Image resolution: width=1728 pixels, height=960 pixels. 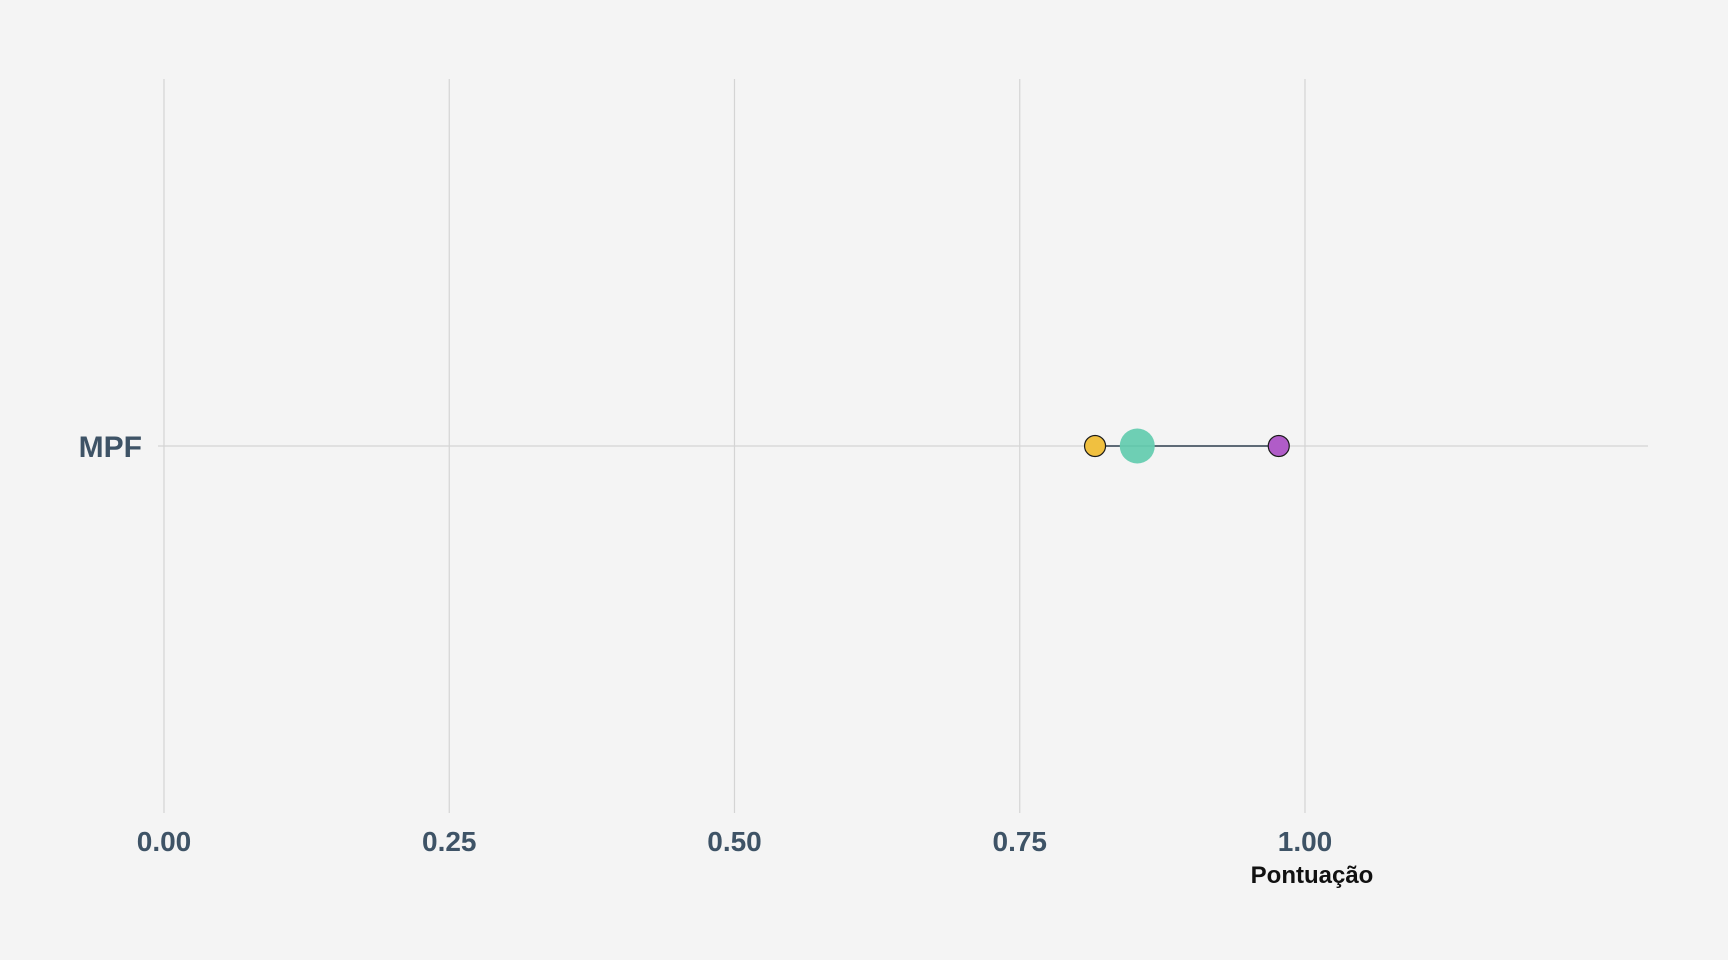 I want to click on x-tick-label: 0.50, so click(x=734, y=841).